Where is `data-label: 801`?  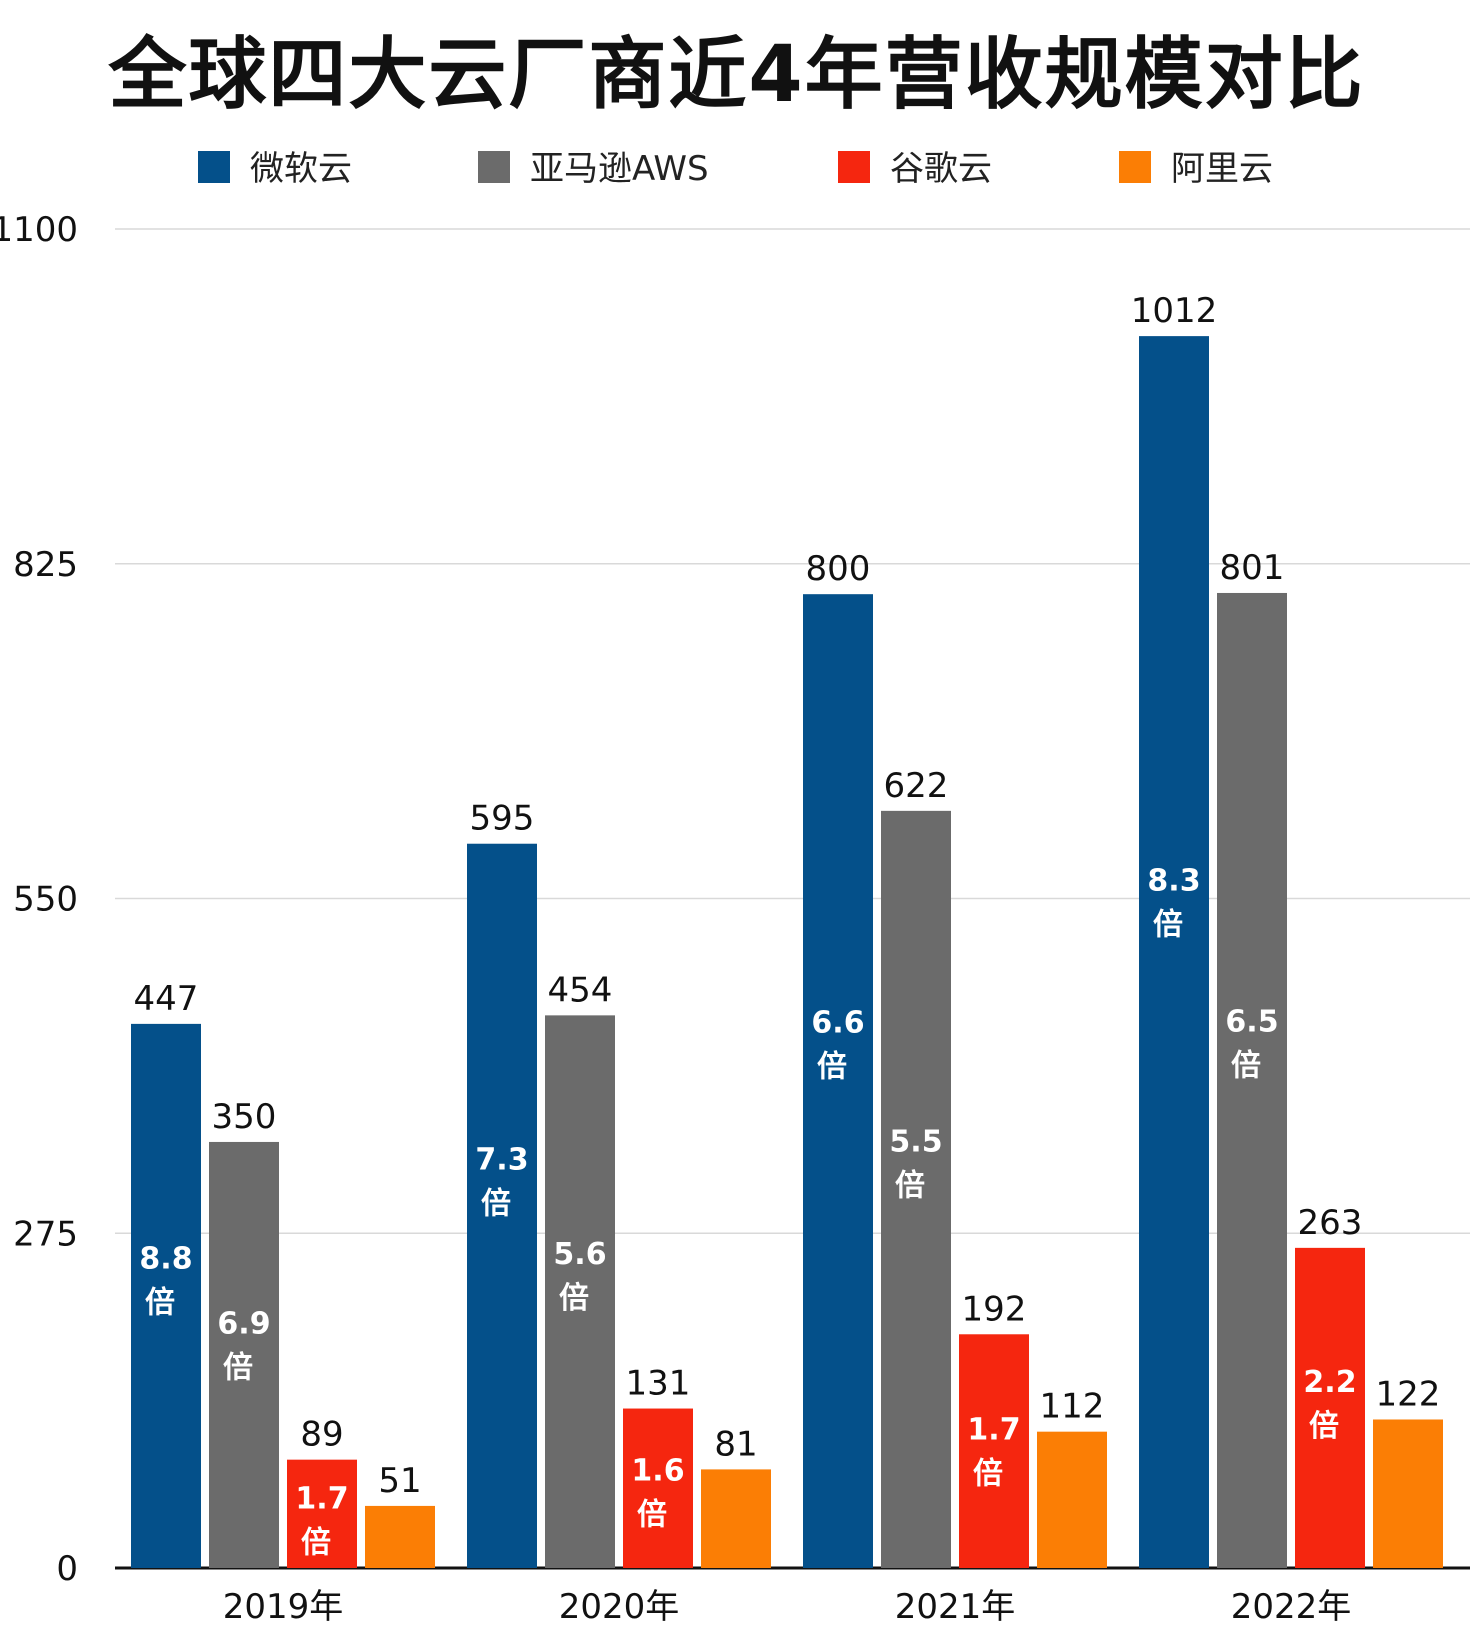 data-label: 801 is located at coordinates (1252, 568).